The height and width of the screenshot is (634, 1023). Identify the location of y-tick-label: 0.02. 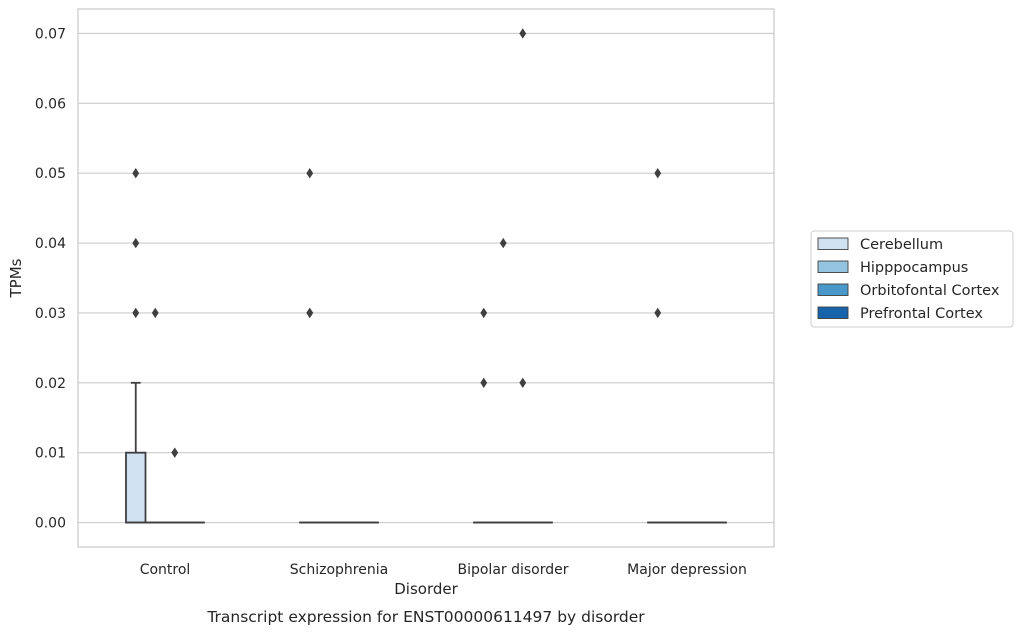
(50, 384).